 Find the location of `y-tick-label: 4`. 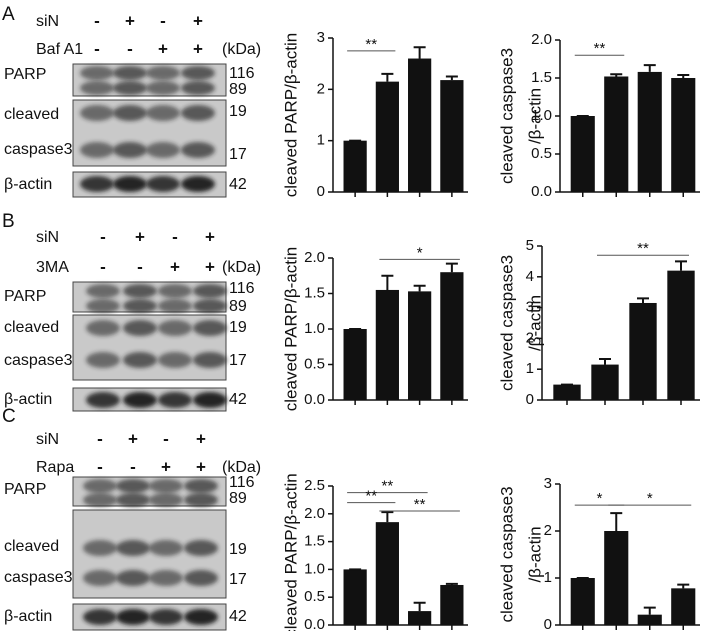

y-tick-label: 4 is located at coordinates (530, 276).